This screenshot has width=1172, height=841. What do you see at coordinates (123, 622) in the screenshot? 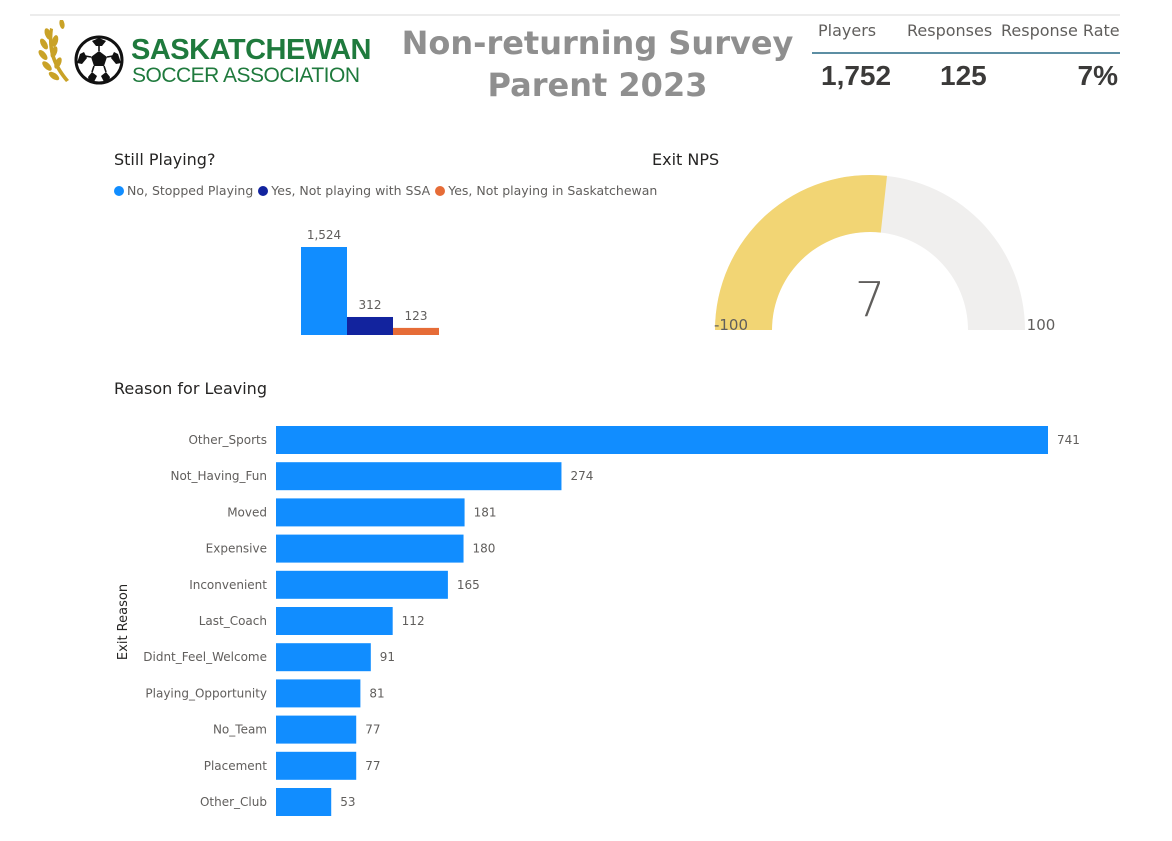
I see `reason-axis-title: Exit Reason` at bounding box center [123, 622].